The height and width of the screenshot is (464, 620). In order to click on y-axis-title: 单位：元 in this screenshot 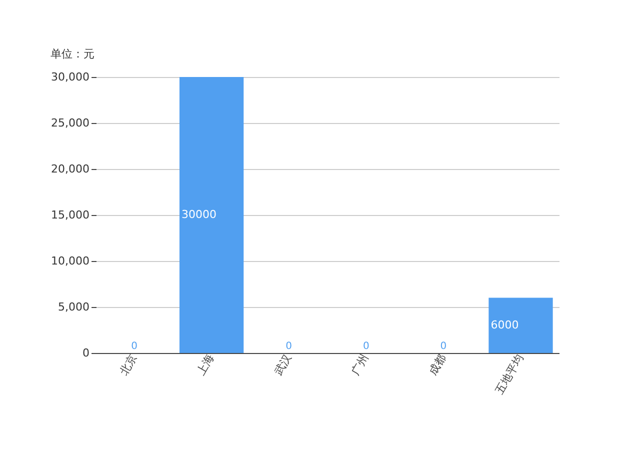, I will do `click(72, 54)`.